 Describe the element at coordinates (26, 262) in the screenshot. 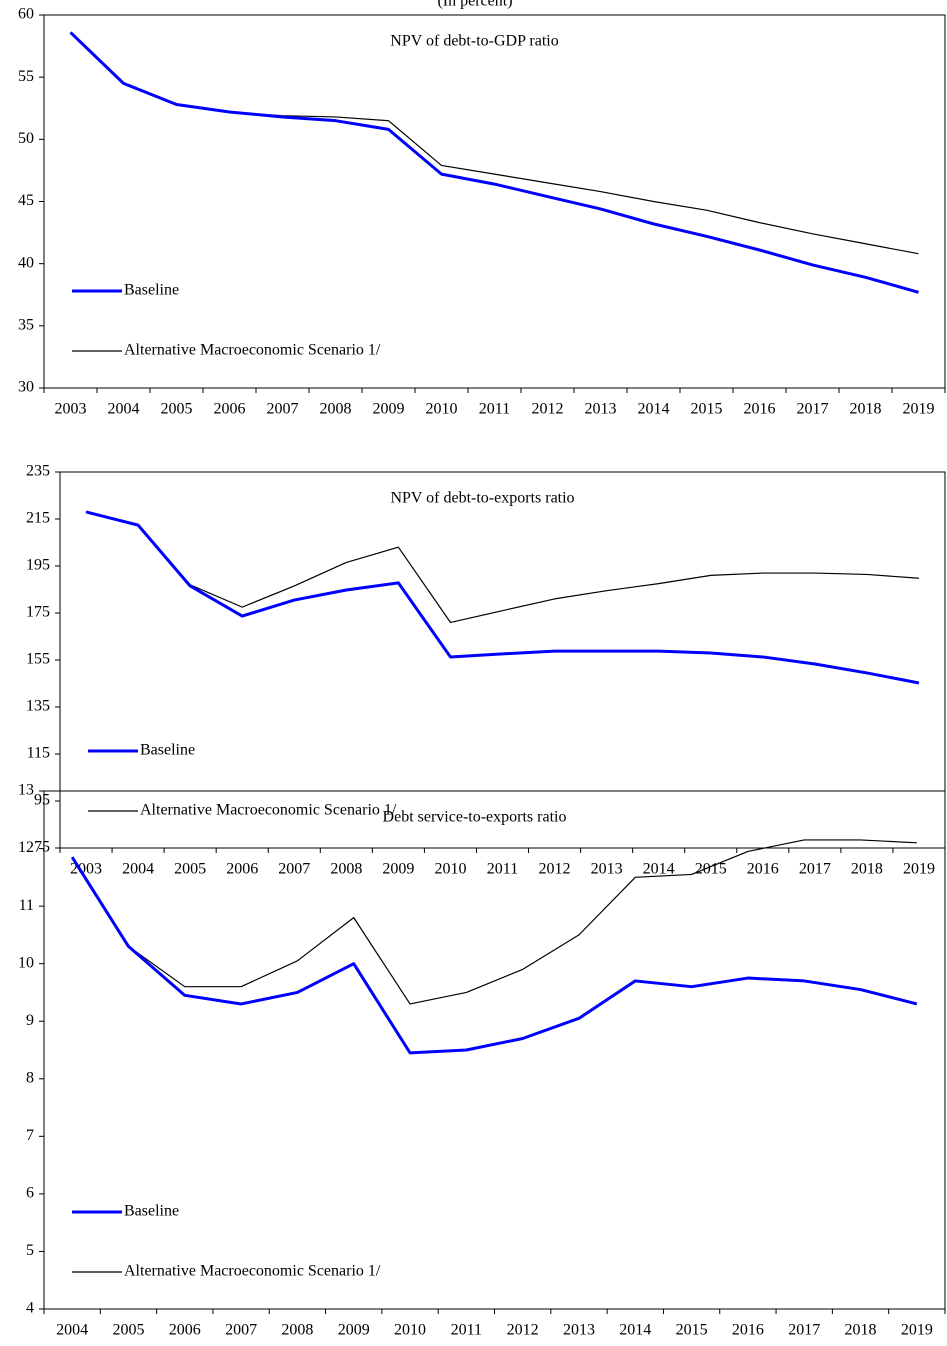

I see `y-tick-label: 40` at that location.